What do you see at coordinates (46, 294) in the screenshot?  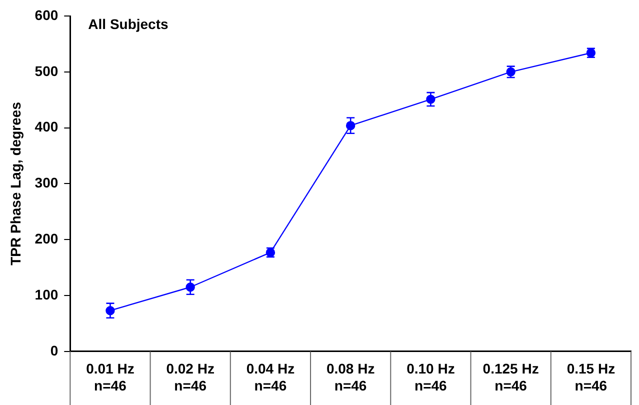 I see `y-tick-label: 100` at bounding box center [46, 294].